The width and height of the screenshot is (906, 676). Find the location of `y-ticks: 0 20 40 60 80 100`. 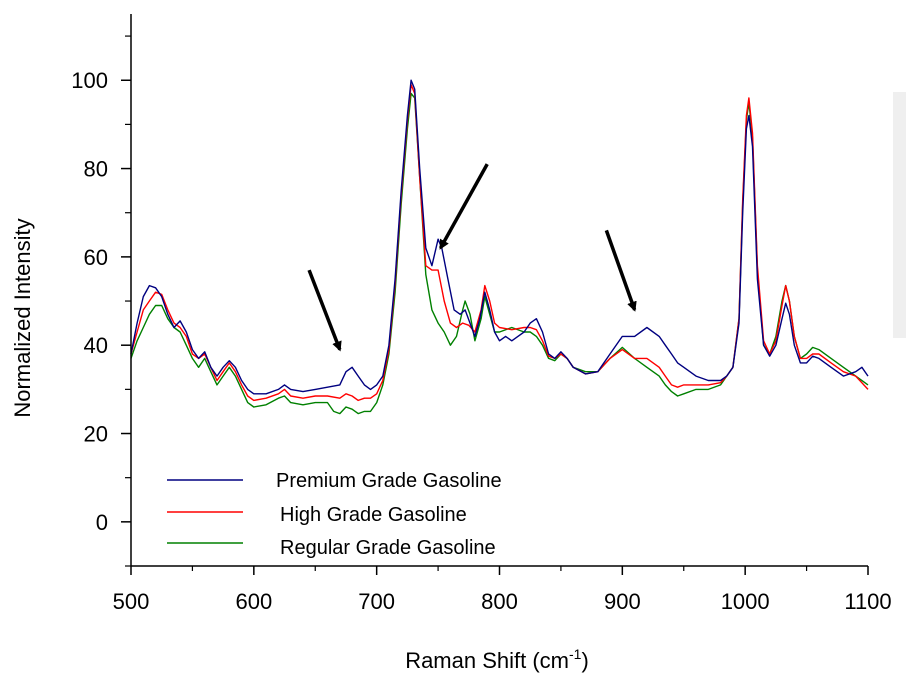

y-ticks: 0 20 40 60 80 100 is located at coordinates (101, 301).